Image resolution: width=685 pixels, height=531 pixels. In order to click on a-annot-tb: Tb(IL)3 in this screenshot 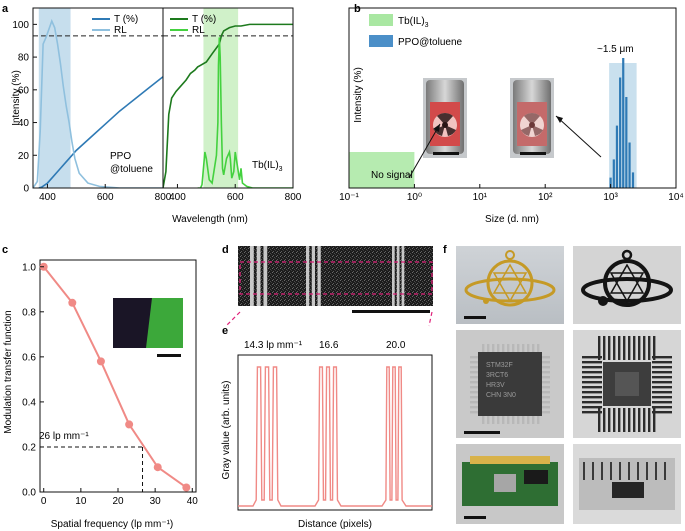, I will do `click(267, 166)`.